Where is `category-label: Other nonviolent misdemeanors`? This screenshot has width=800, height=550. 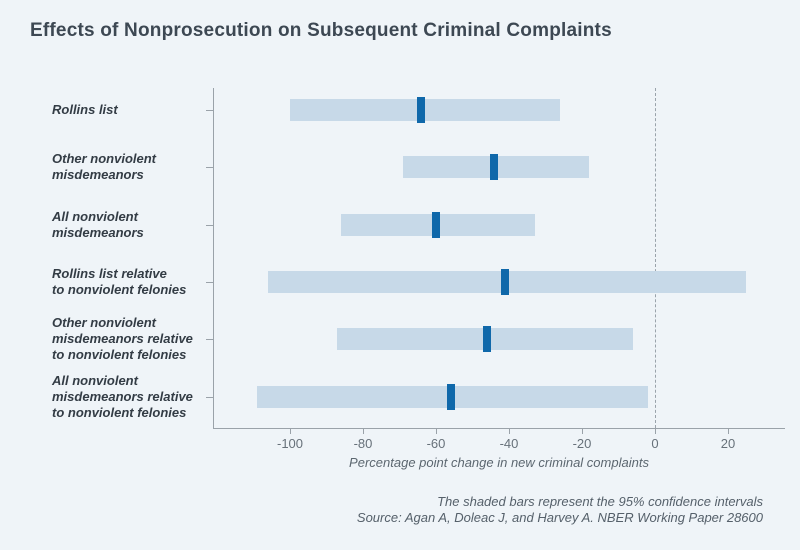
category-label: Other nonviolent misdemeanors is located at coordinates (137, 167).